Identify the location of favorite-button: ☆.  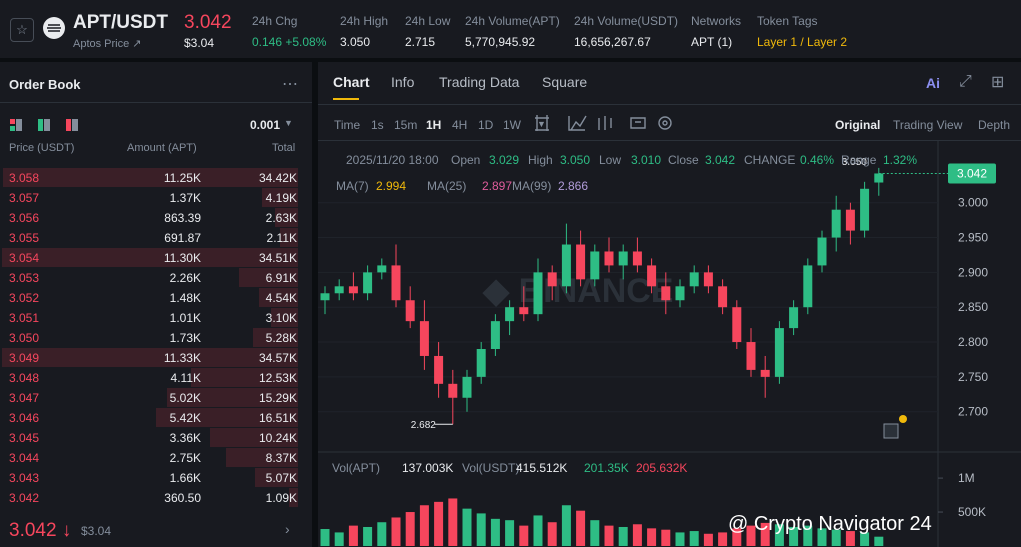
(22, 30).